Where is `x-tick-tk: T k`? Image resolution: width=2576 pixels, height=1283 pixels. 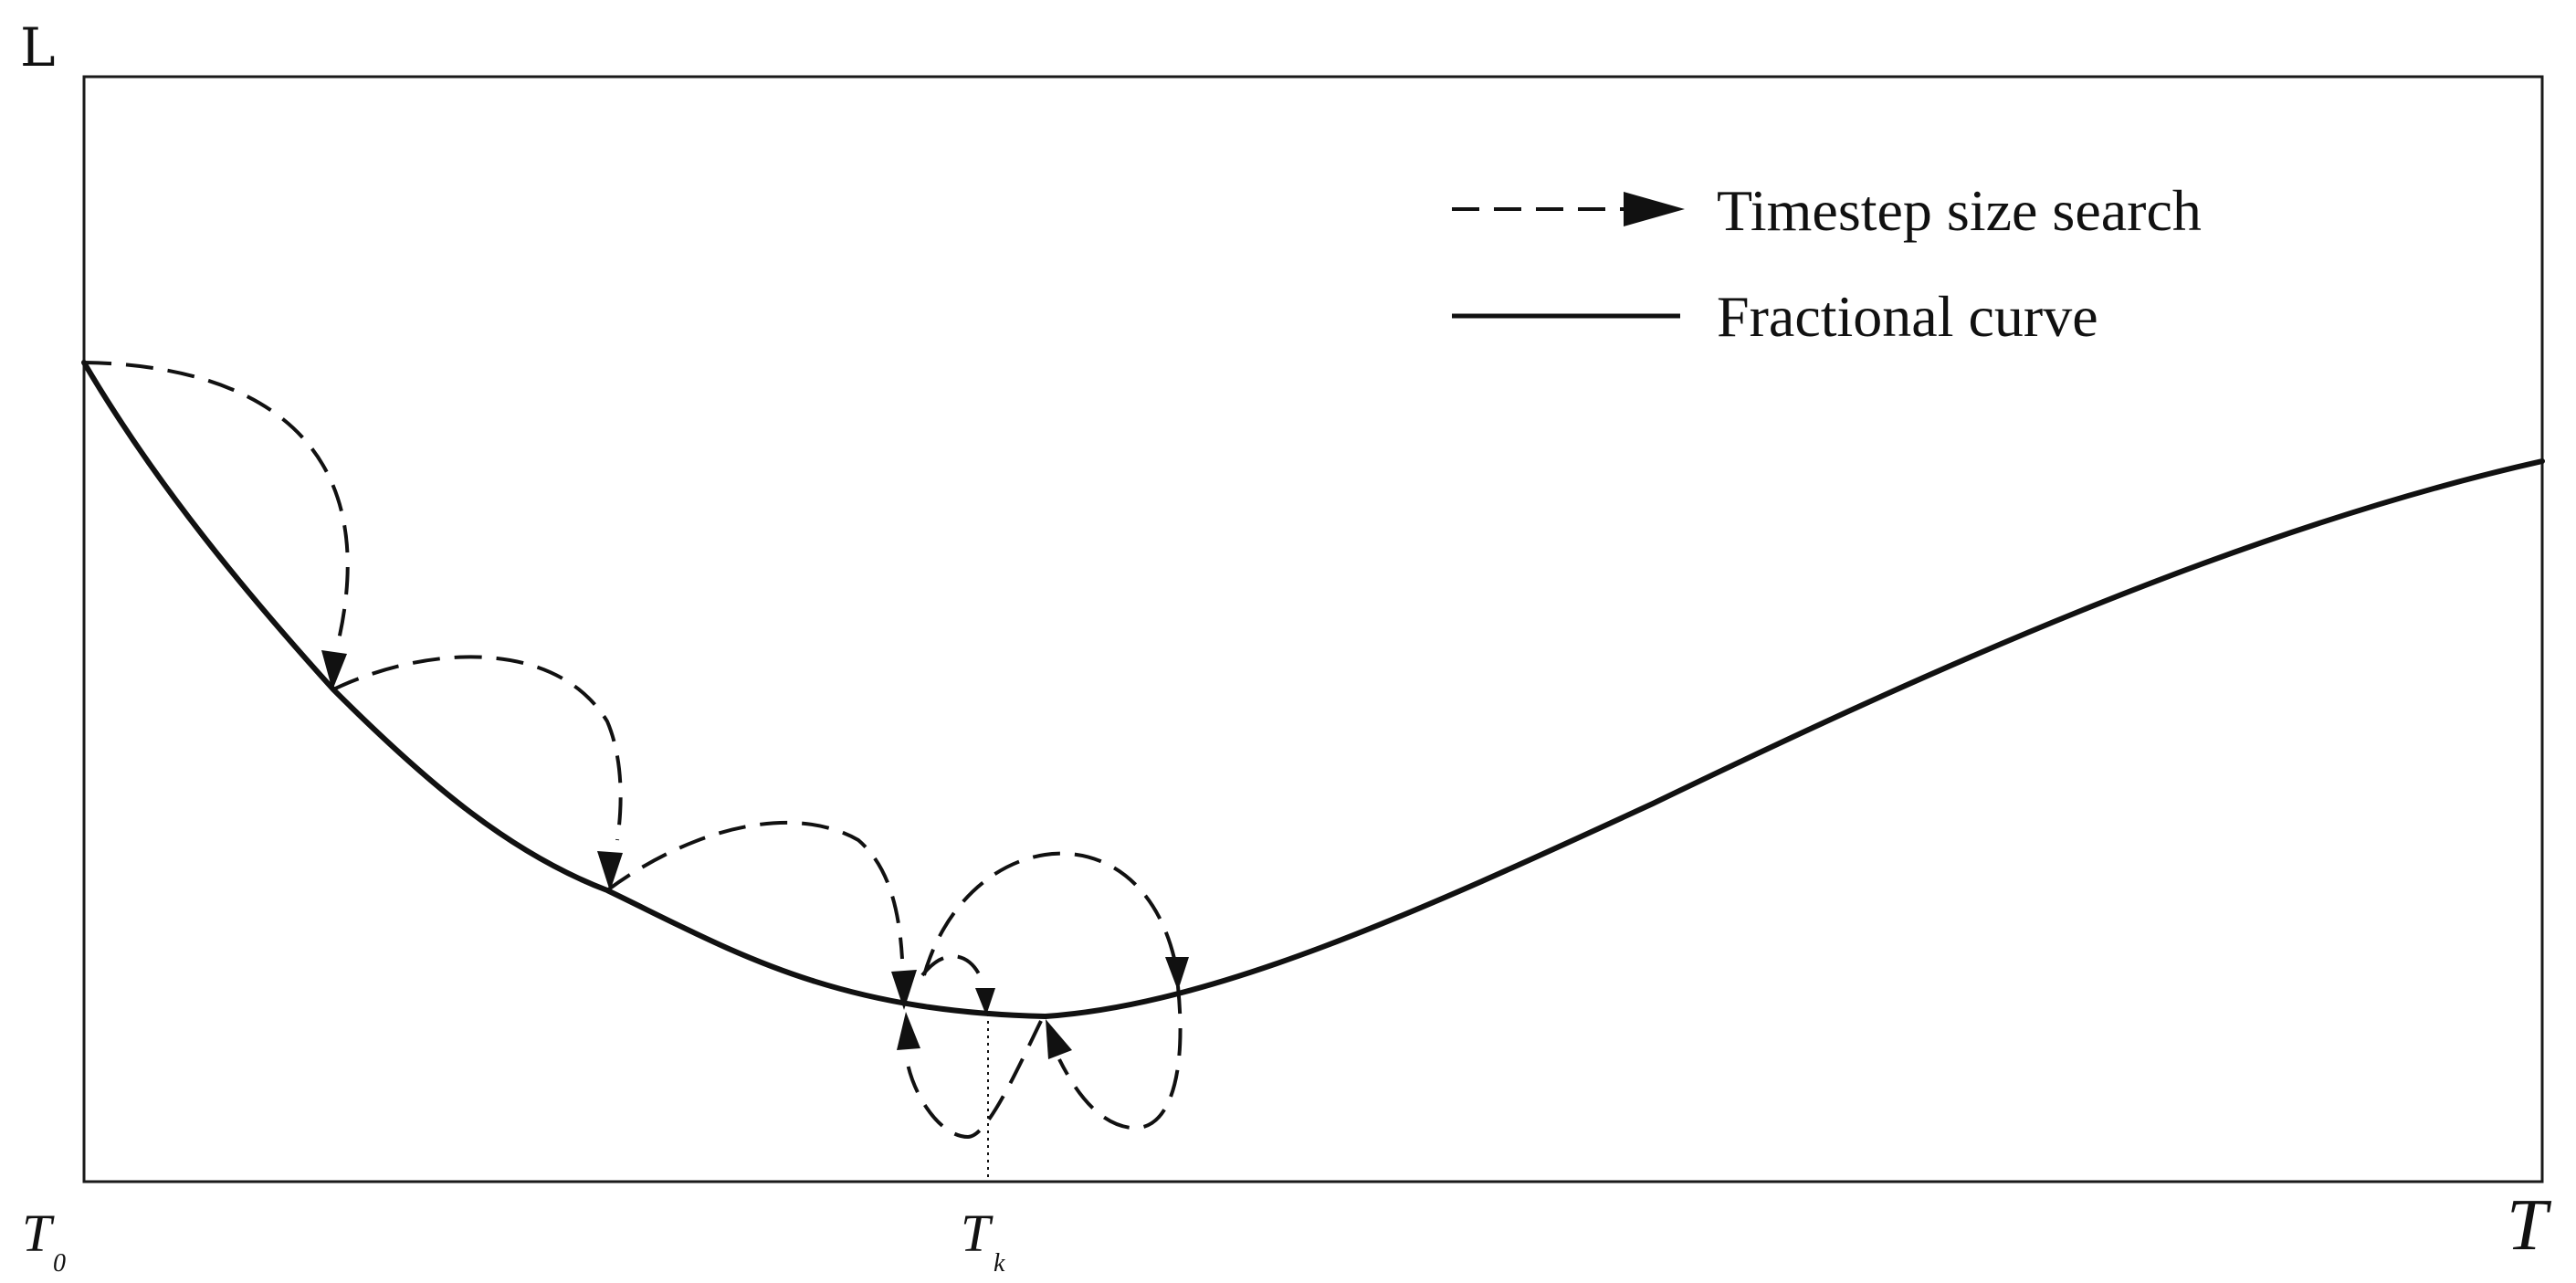
x-tick-tk: T k is located at coordinates (983, 1241).